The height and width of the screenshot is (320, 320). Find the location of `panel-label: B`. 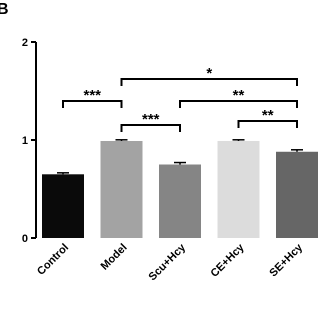

panel-label: B is located at coordinates (4, 9).